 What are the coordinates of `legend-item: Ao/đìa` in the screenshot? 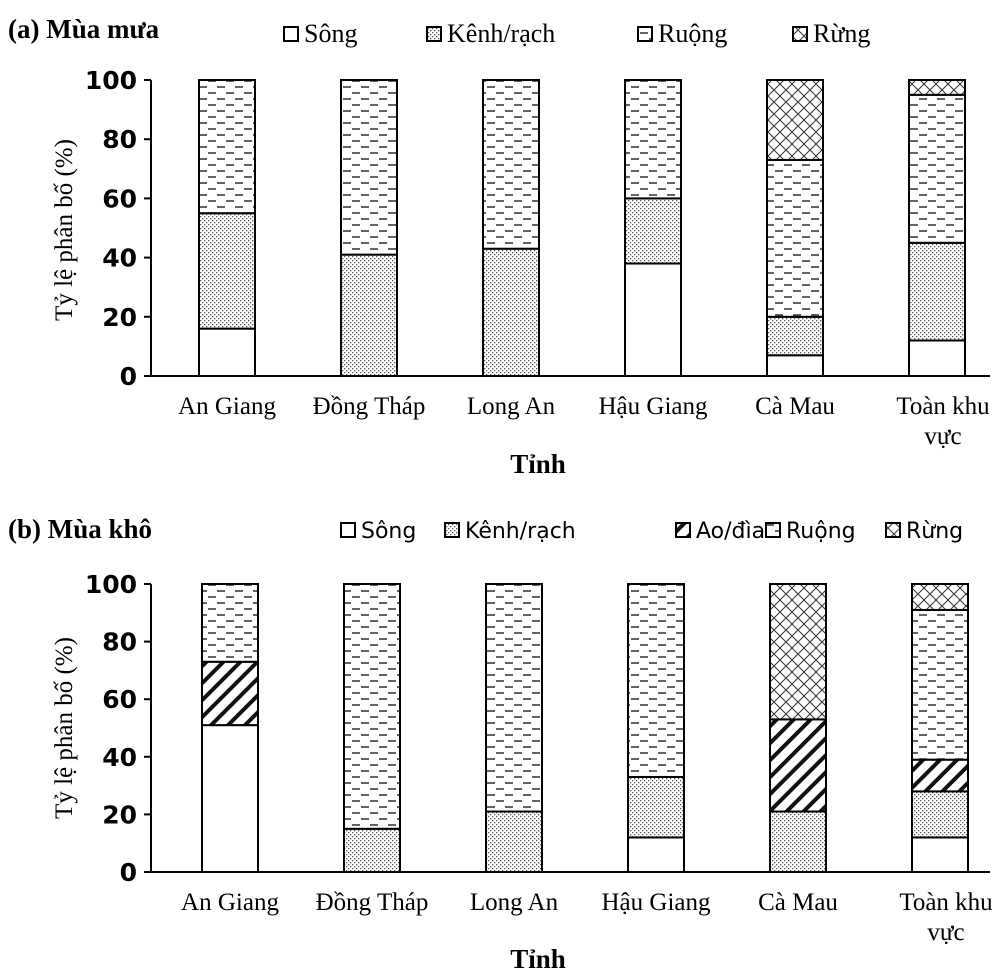 It's located at (720, 531).